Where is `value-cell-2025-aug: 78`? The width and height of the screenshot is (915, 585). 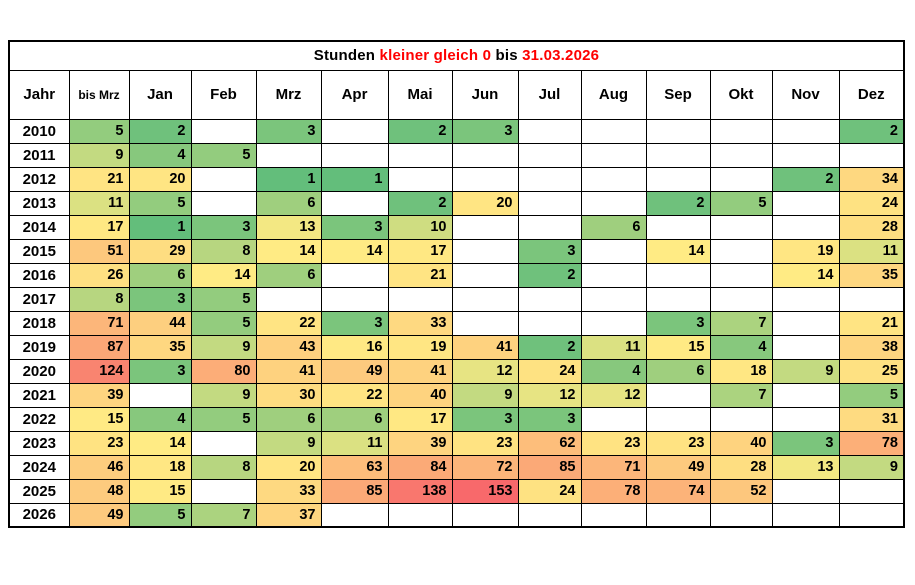 value-cell-2025-aug: 78 is located at coordinates (613, 491).